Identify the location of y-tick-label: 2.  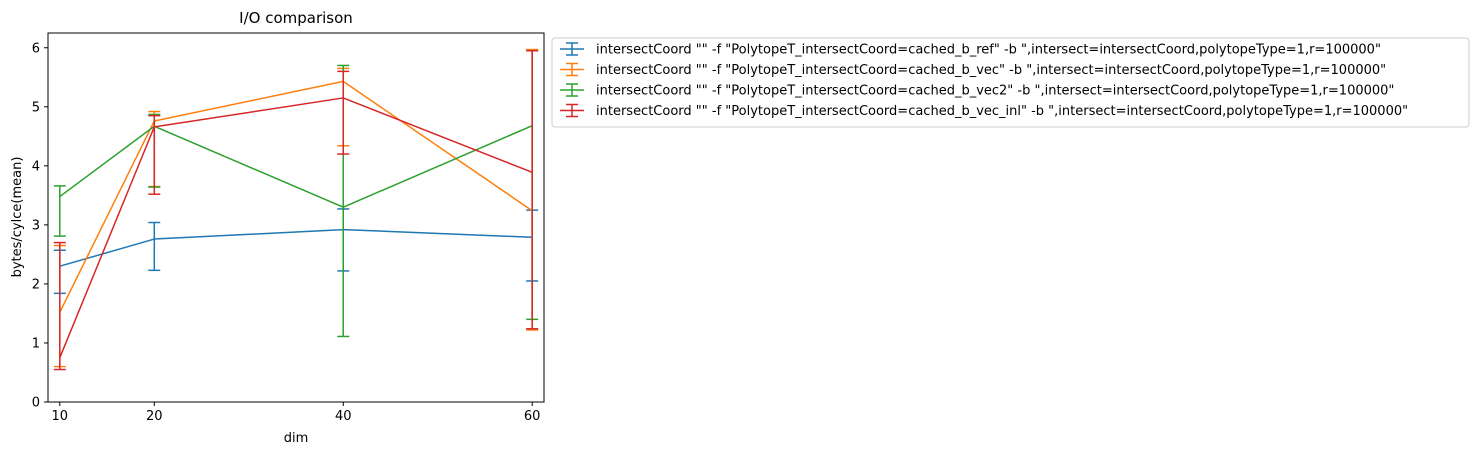
(36, 284).